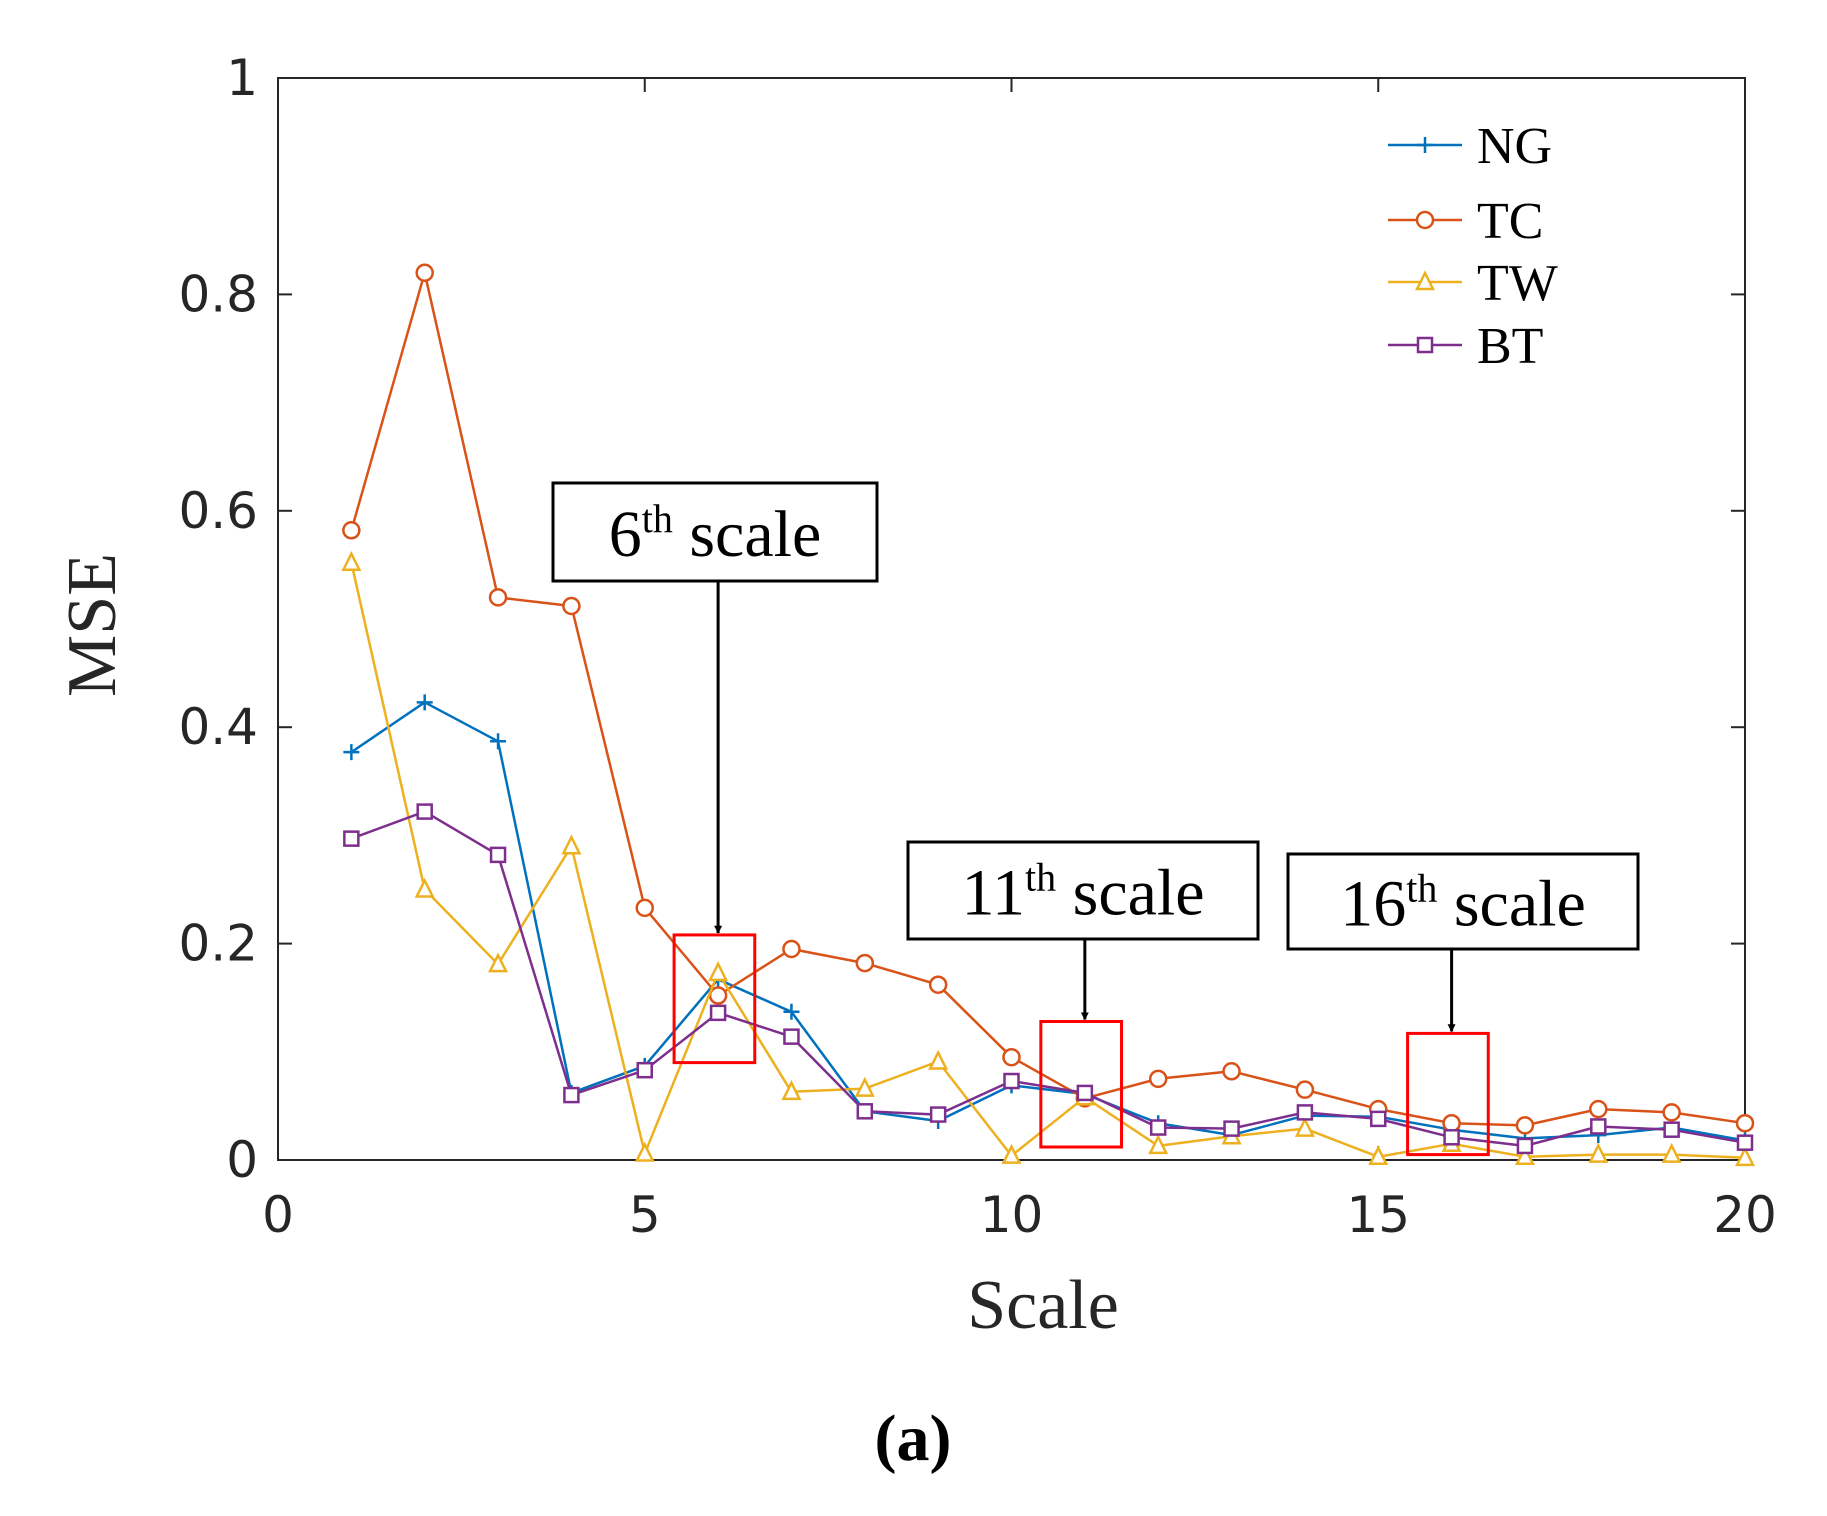 The image size is (1827, 1516). Describe the element at coordinates (218, 294) in the screenshot. I see `y-tick-label: 0.8` at that location.